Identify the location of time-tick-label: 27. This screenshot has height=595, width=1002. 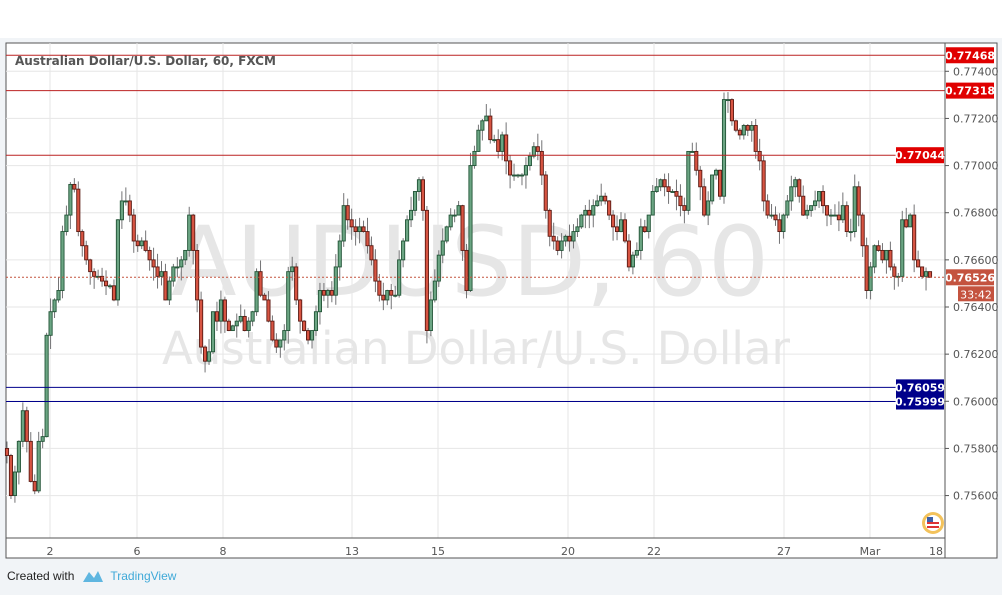
(784, 551).